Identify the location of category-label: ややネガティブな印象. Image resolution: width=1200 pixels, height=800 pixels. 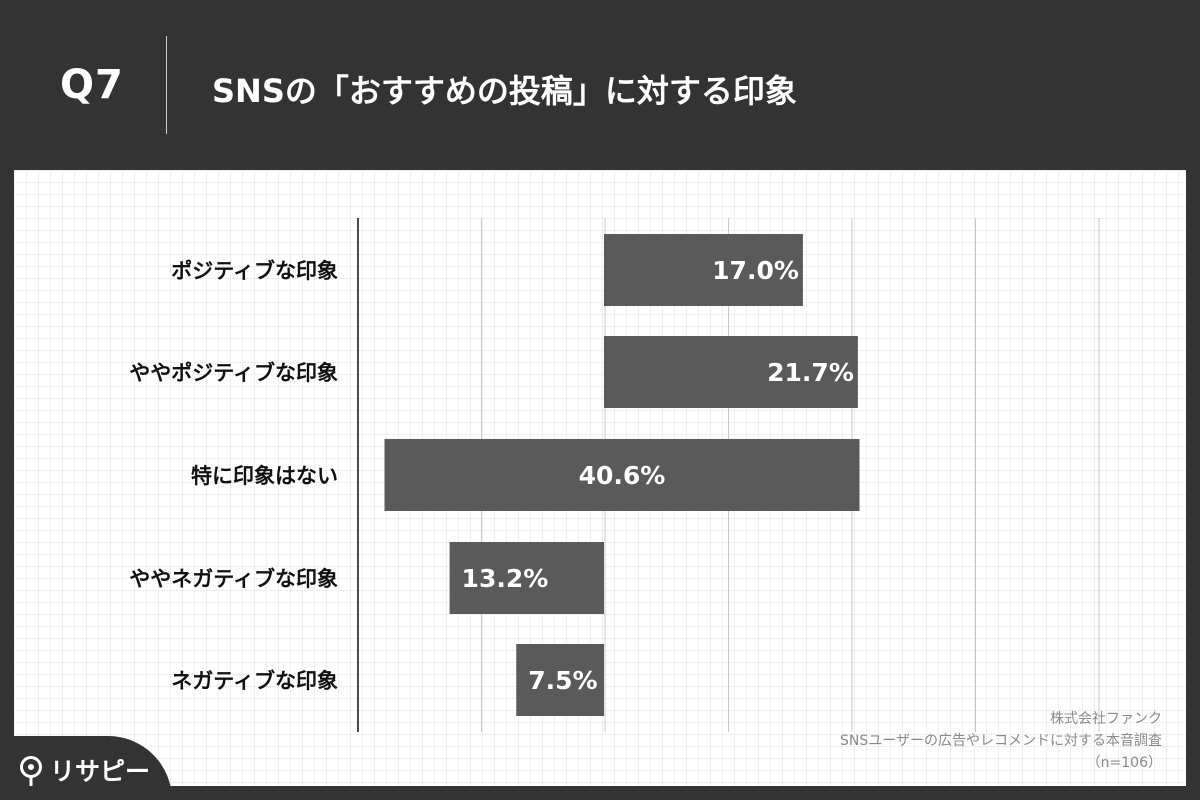
(233, 579).